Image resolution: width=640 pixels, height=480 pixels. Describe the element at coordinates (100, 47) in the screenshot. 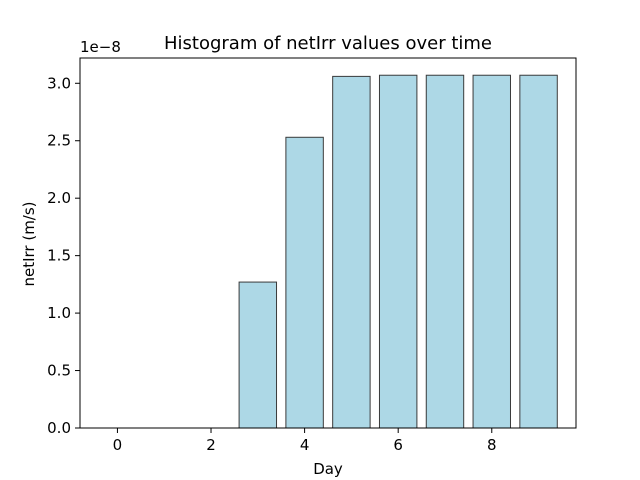

I see `y-offset-label: 1e−8` at that location.